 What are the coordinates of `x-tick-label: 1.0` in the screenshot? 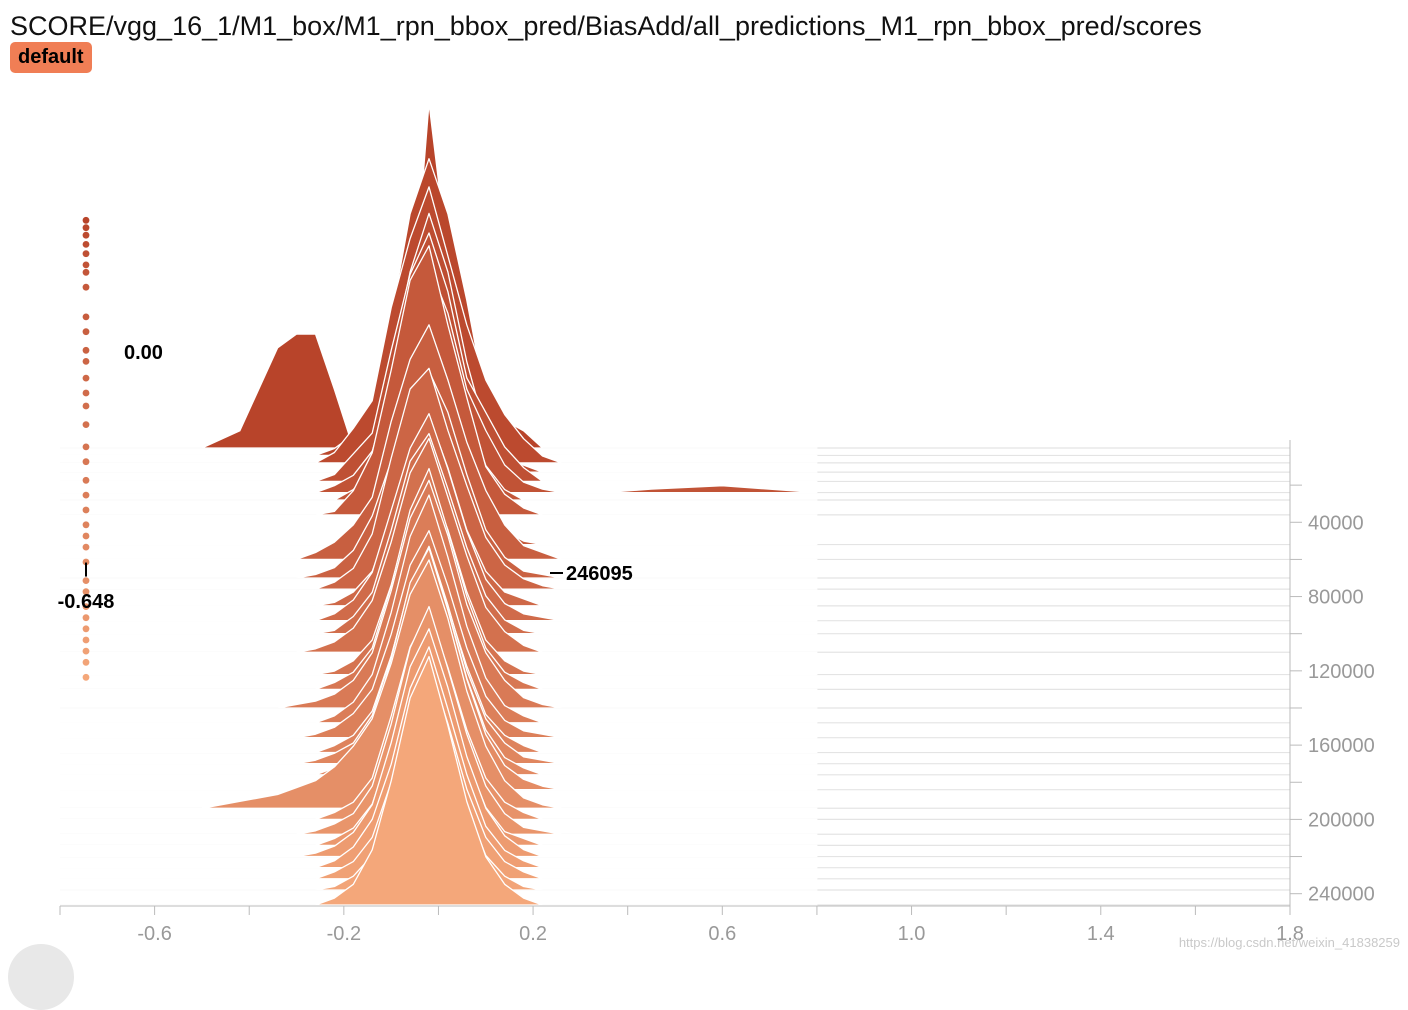 It's located at (912, 934).